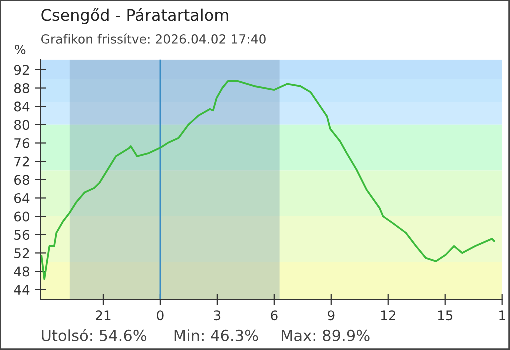 This screenshot has height=350, width=510. I want to click on text: Max: 89.9%, so click(326, 336).